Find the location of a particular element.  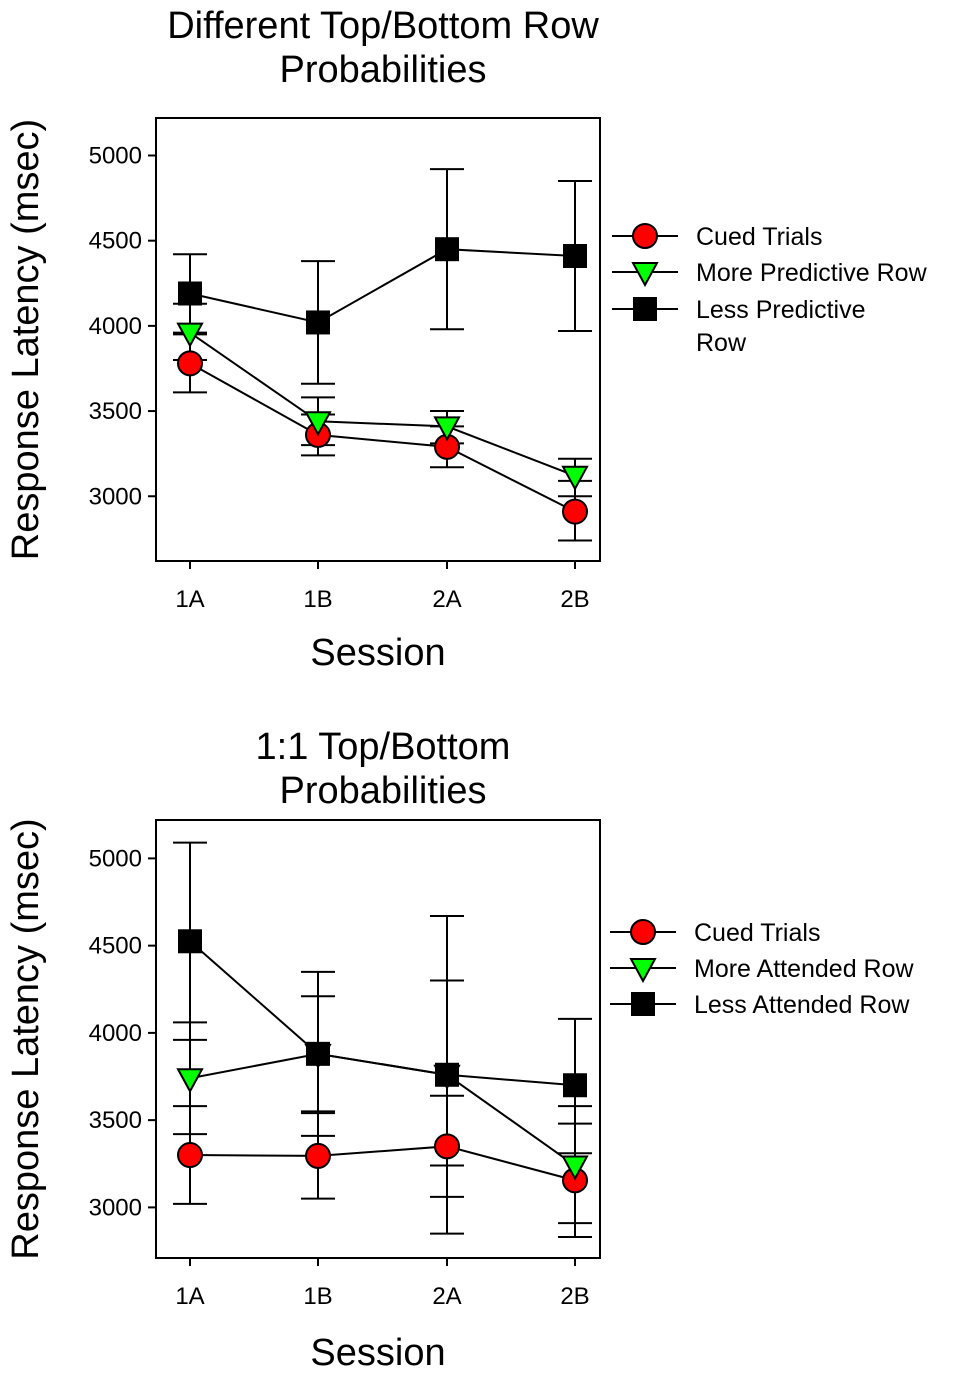

legend-label: Row is located at coordinates (721, 343).